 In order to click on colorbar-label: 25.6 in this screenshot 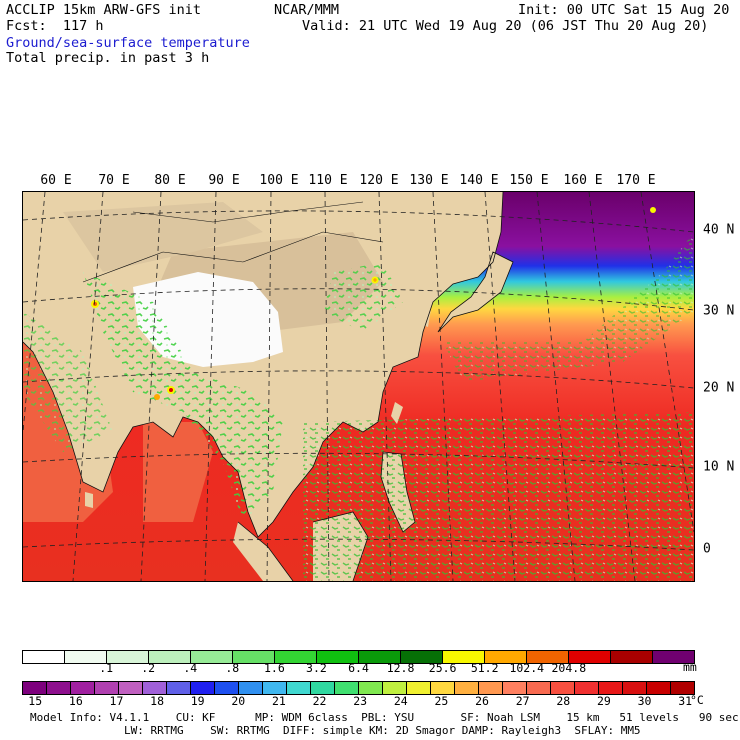, I will do `click(442, 668)`.